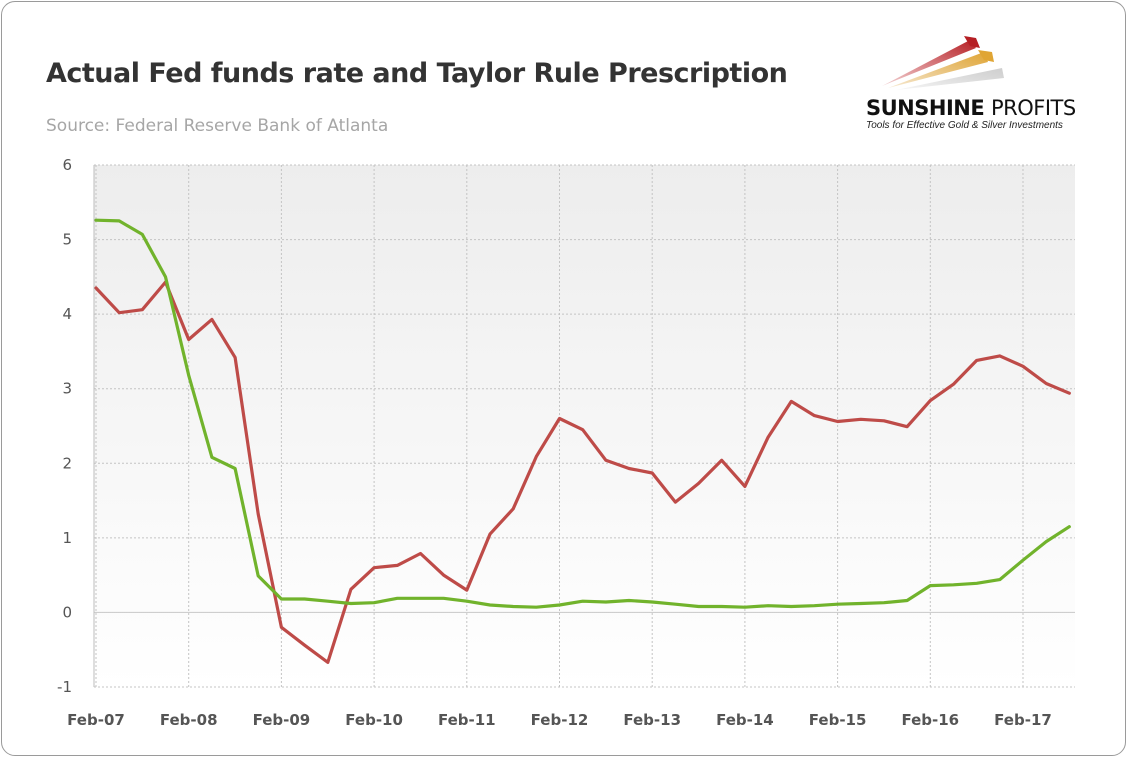 Image resolution: width=1129 pixels, height=759 pixels. What do you see at coordinates (67, 538) in the screenshot?
I see `y-tick-label: 1` at bounding box center [67, 538].